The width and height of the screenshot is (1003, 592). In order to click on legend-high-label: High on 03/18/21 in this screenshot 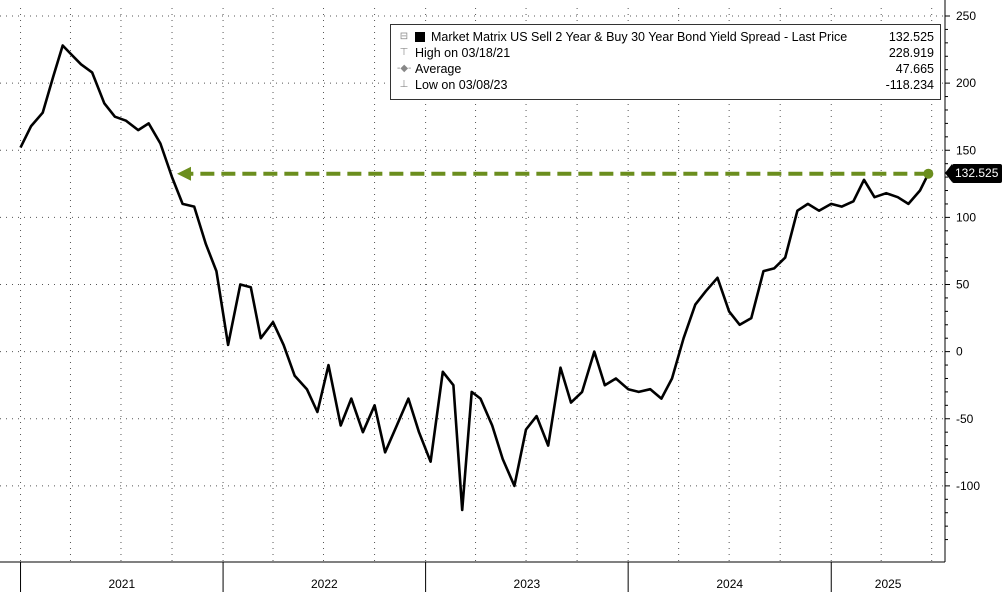, I will do `click(463, 53)`.